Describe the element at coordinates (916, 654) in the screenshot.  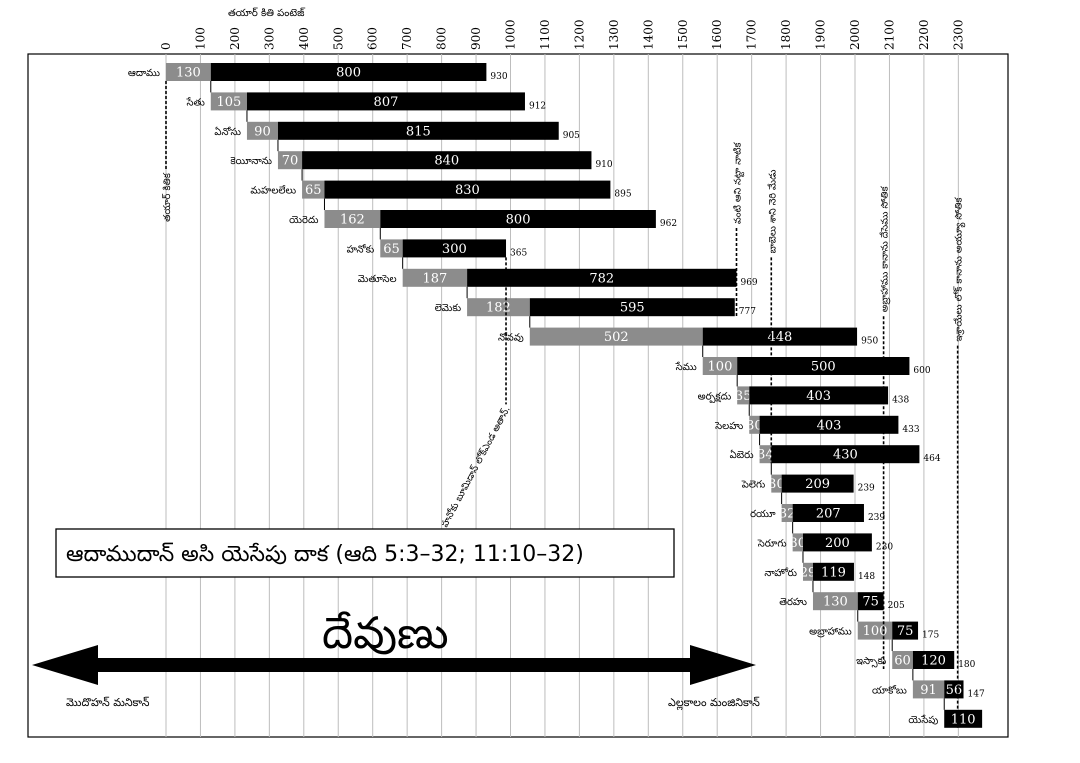
I see `bar-row: 60 120 ఇస్సాకు 180` at that location.